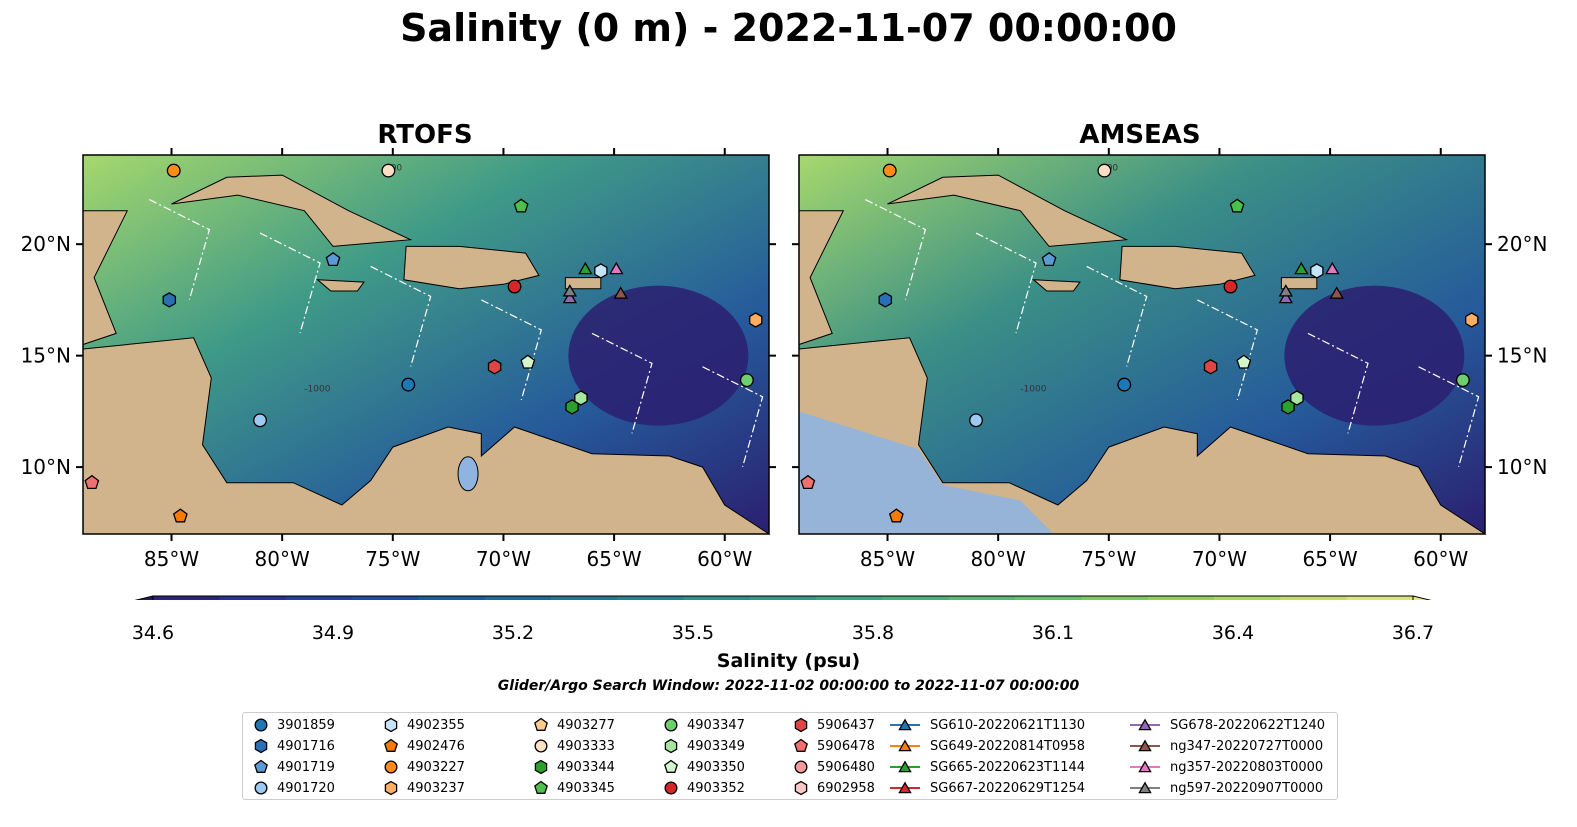 The width and height of the screenshot is (1577, 827). I want to click on colorbar-tick-label: 35.8, so click(873, 633).